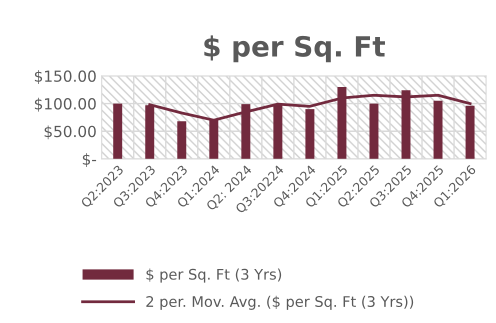 This screenshot has height=323, width=496. I want to click on y-tick-label: $-, so click(89, 160).